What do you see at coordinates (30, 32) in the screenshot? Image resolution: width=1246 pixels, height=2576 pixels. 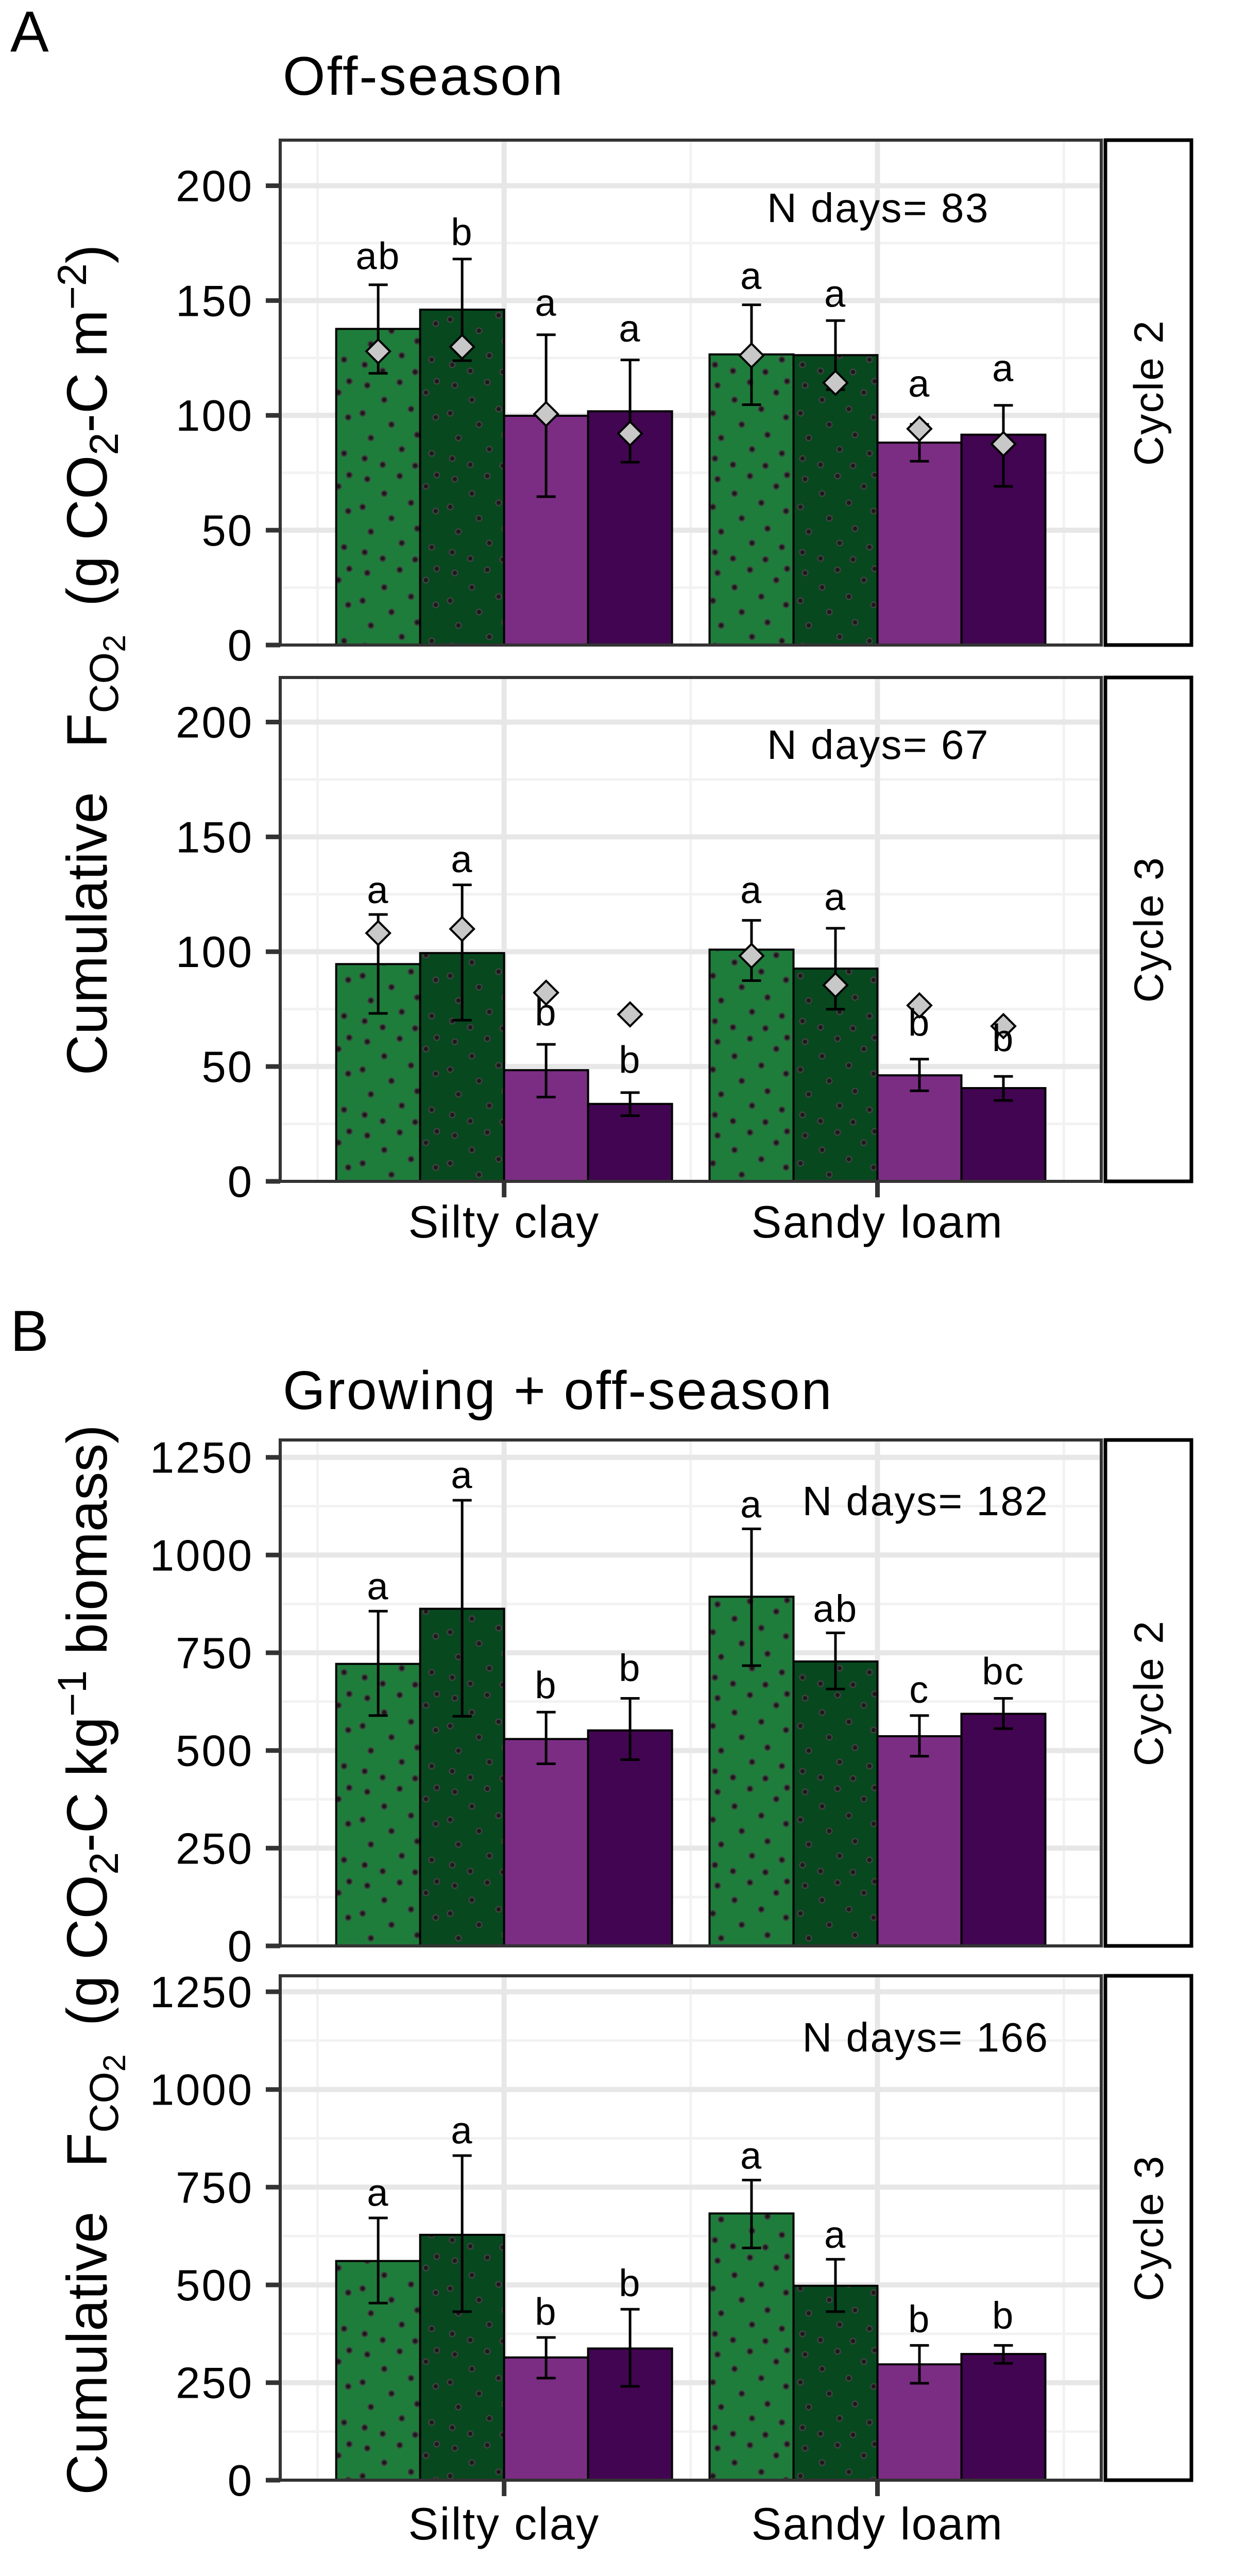 I see `svg-text: A` at bounding box center [30, 32].